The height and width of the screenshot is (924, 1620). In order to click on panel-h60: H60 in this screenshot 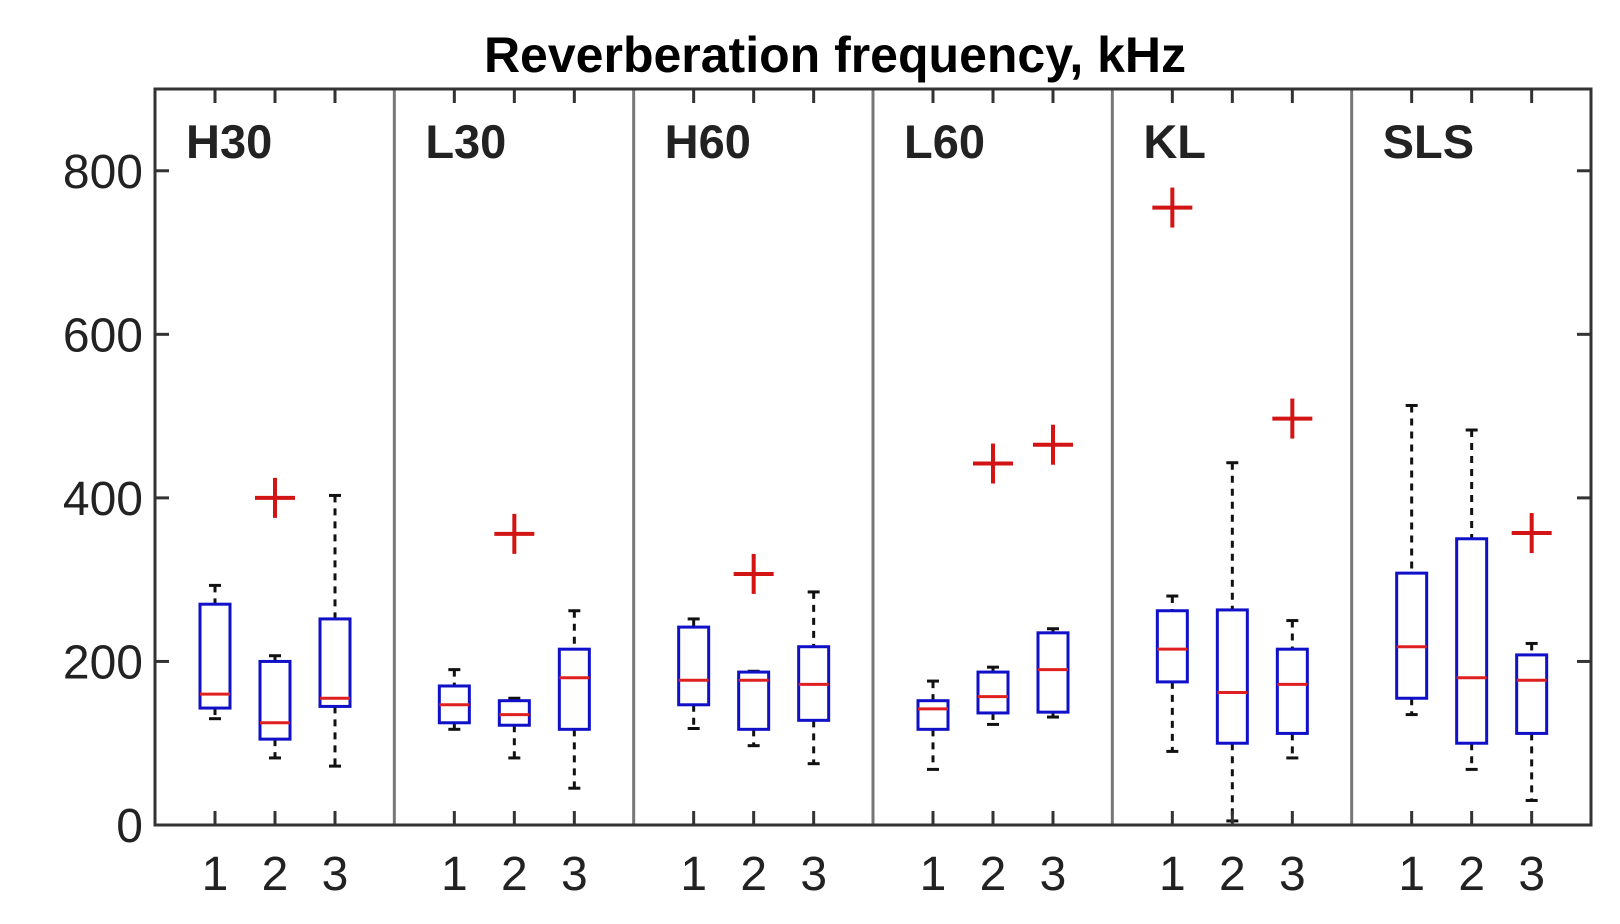, I will do `click(731, 457)`.